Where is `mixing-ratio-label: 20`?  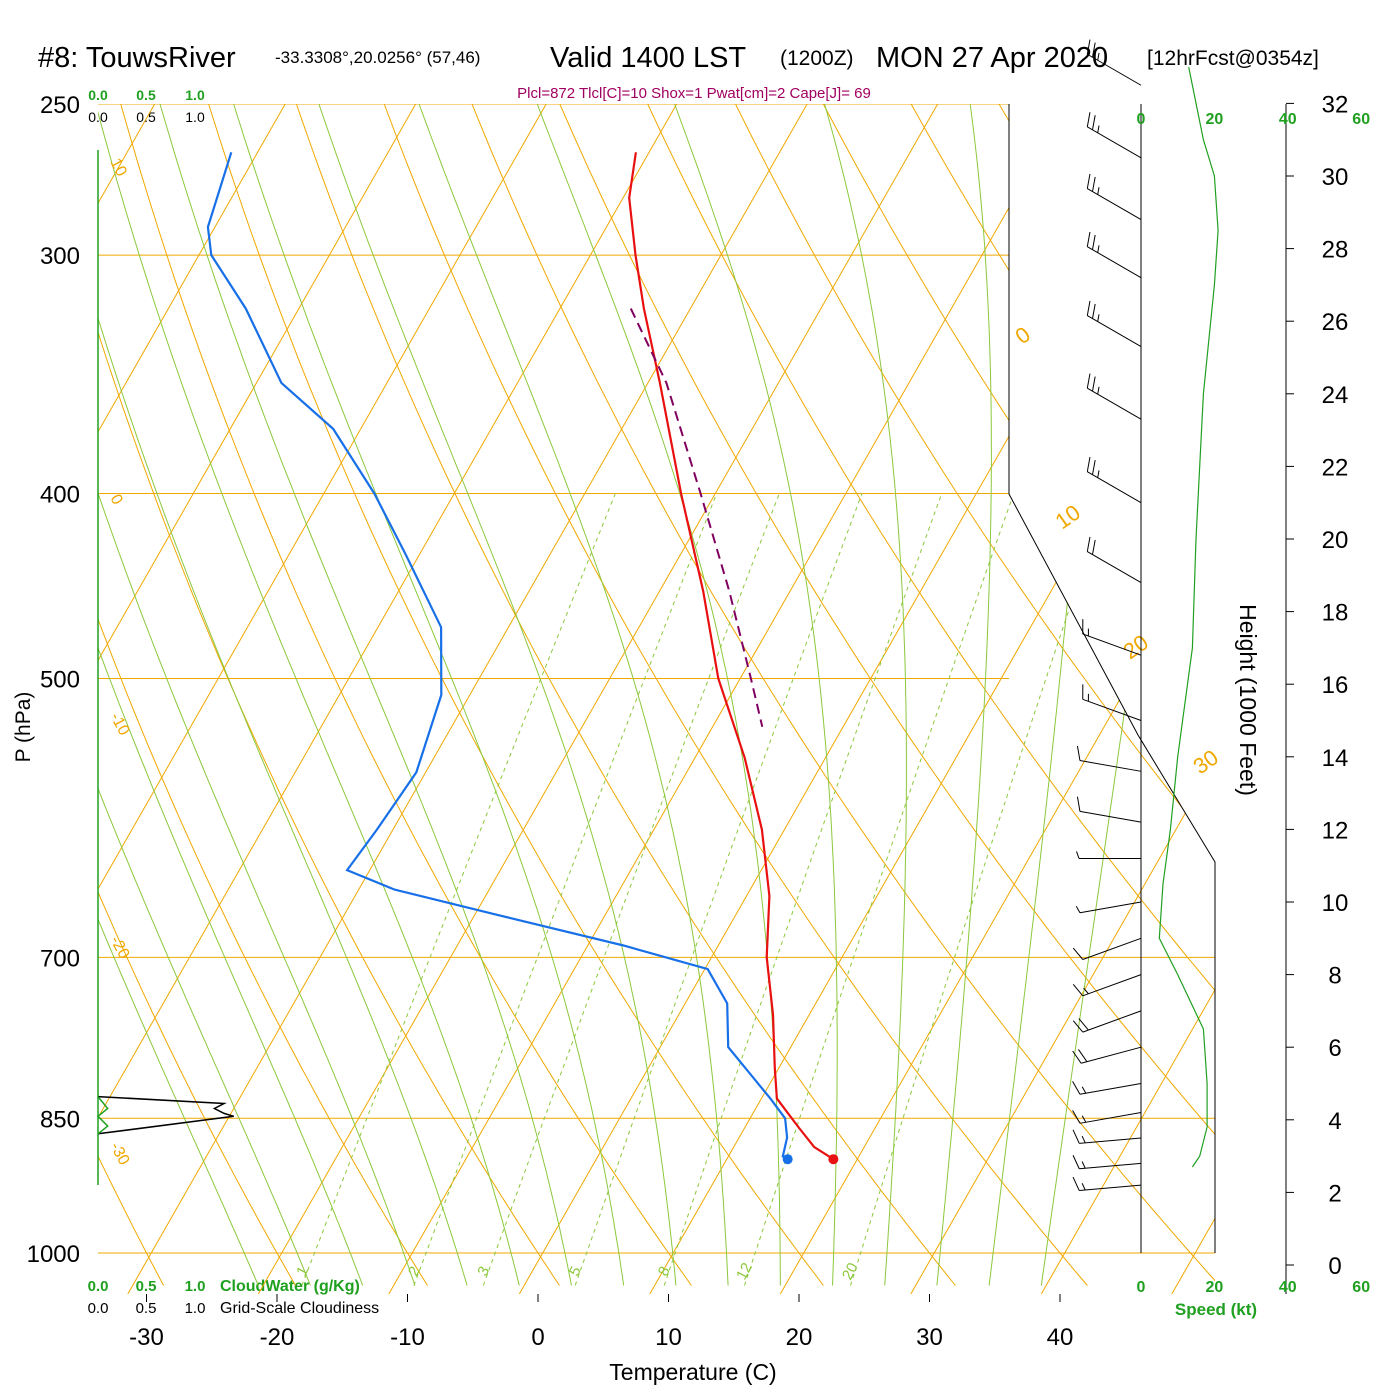 mixing-ratio-label: 20 is located at coordinates (850, 1271).